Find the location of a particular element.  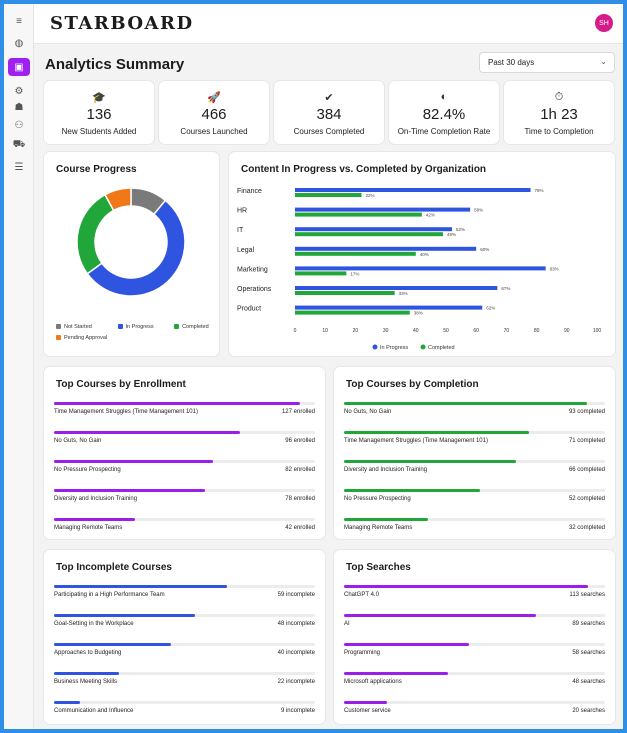

stat-card: ◐ 82.4% On-Time Completion Rate is located at coordinates (444, 112).